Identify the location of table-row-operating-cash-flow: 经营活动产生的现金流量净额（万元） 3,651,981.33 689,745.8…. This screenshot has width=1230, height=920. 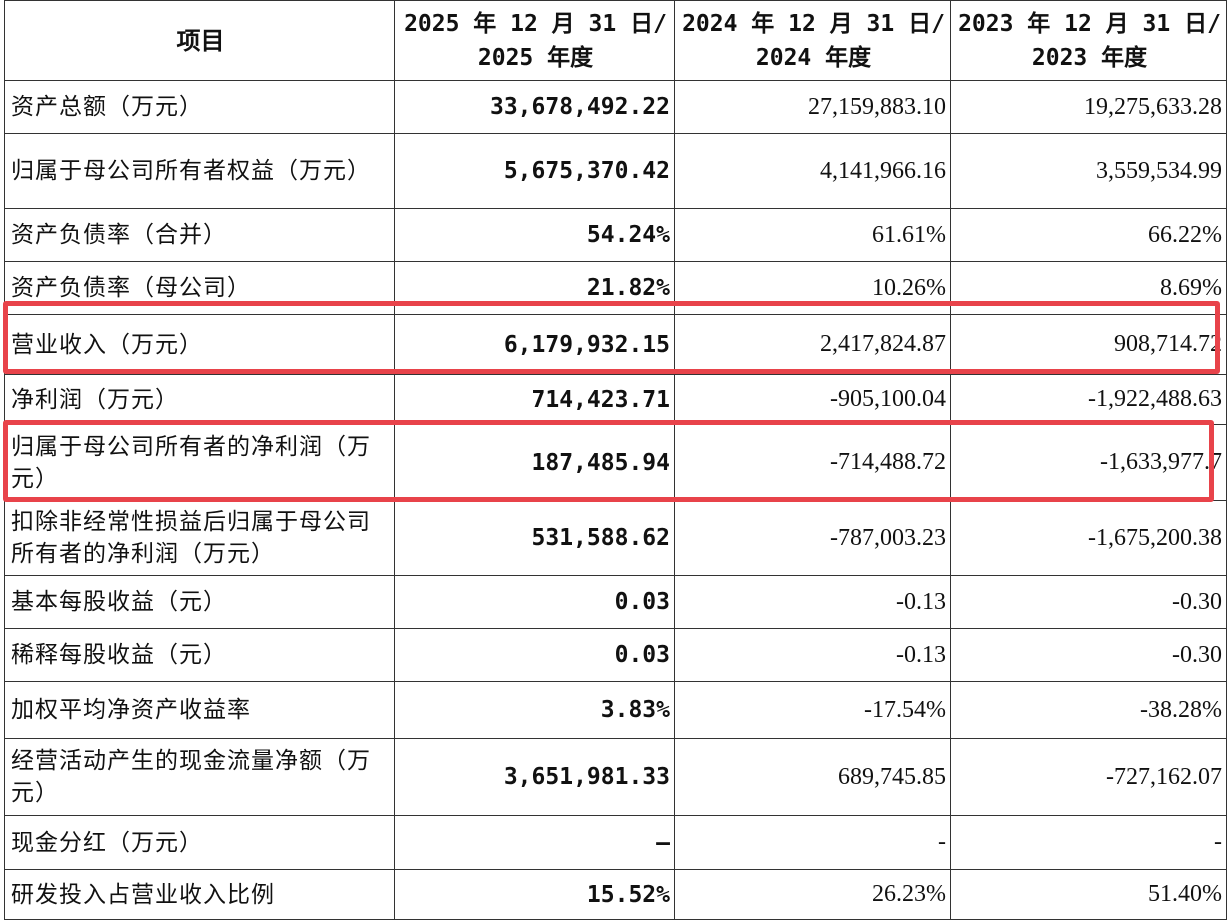
(615, 777).